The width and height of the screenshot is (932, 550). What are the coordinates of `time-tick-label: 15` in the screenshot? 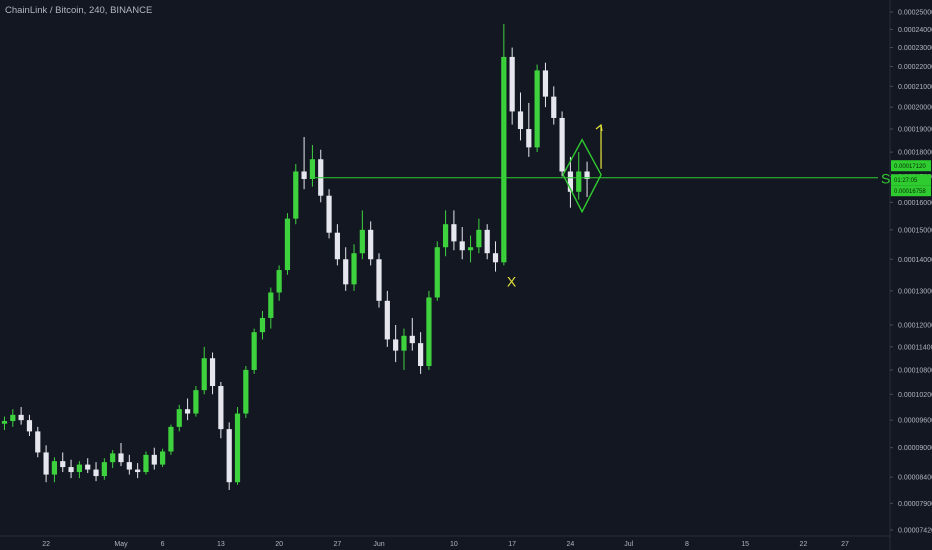 It's located at (745, 544).